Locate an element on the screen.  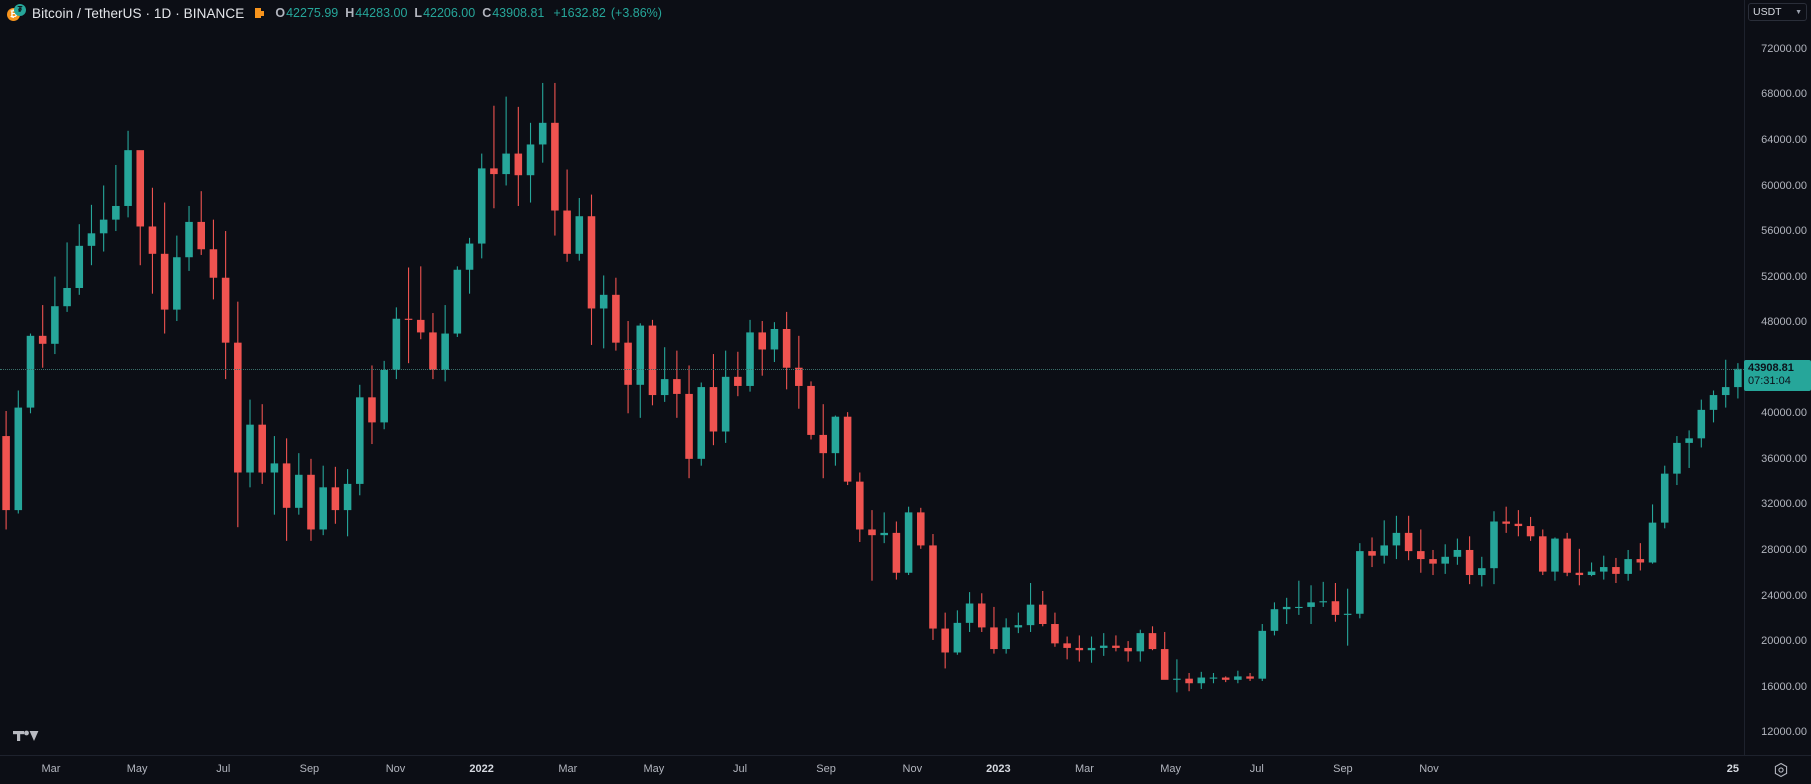
tether-icon: ₮ is located at coordinates (20, 10).